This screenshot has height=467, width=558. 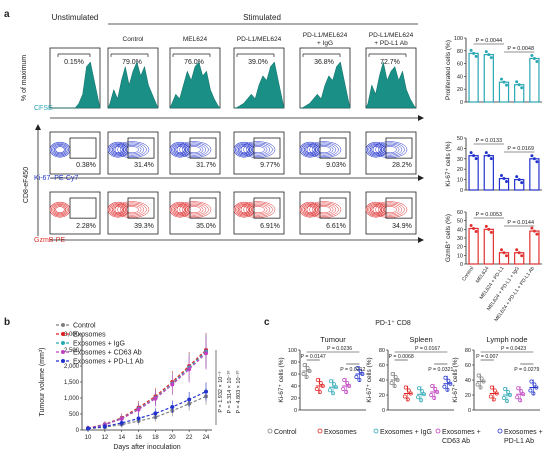 What do you see at coordinates (295, 411) in the screenshot?
I see `scatter-ytick-label: 0` at bounding box center [295, 411].